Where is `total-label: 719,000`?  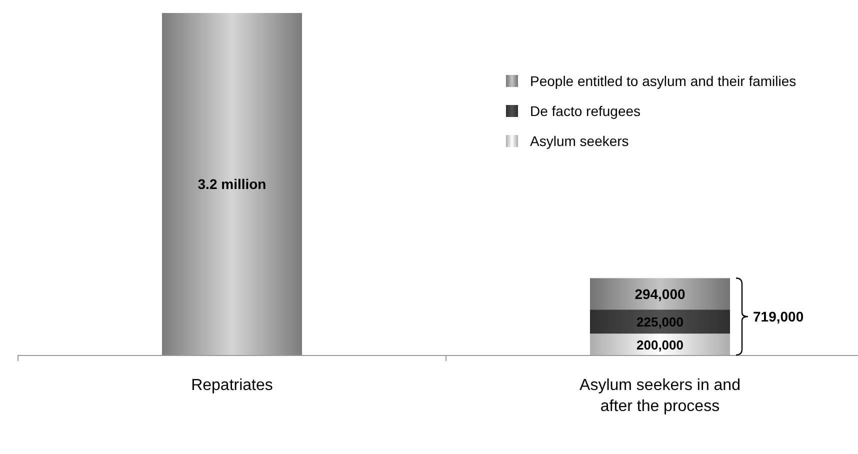
total-label: 719,000 is located at coordinates (778, 316).